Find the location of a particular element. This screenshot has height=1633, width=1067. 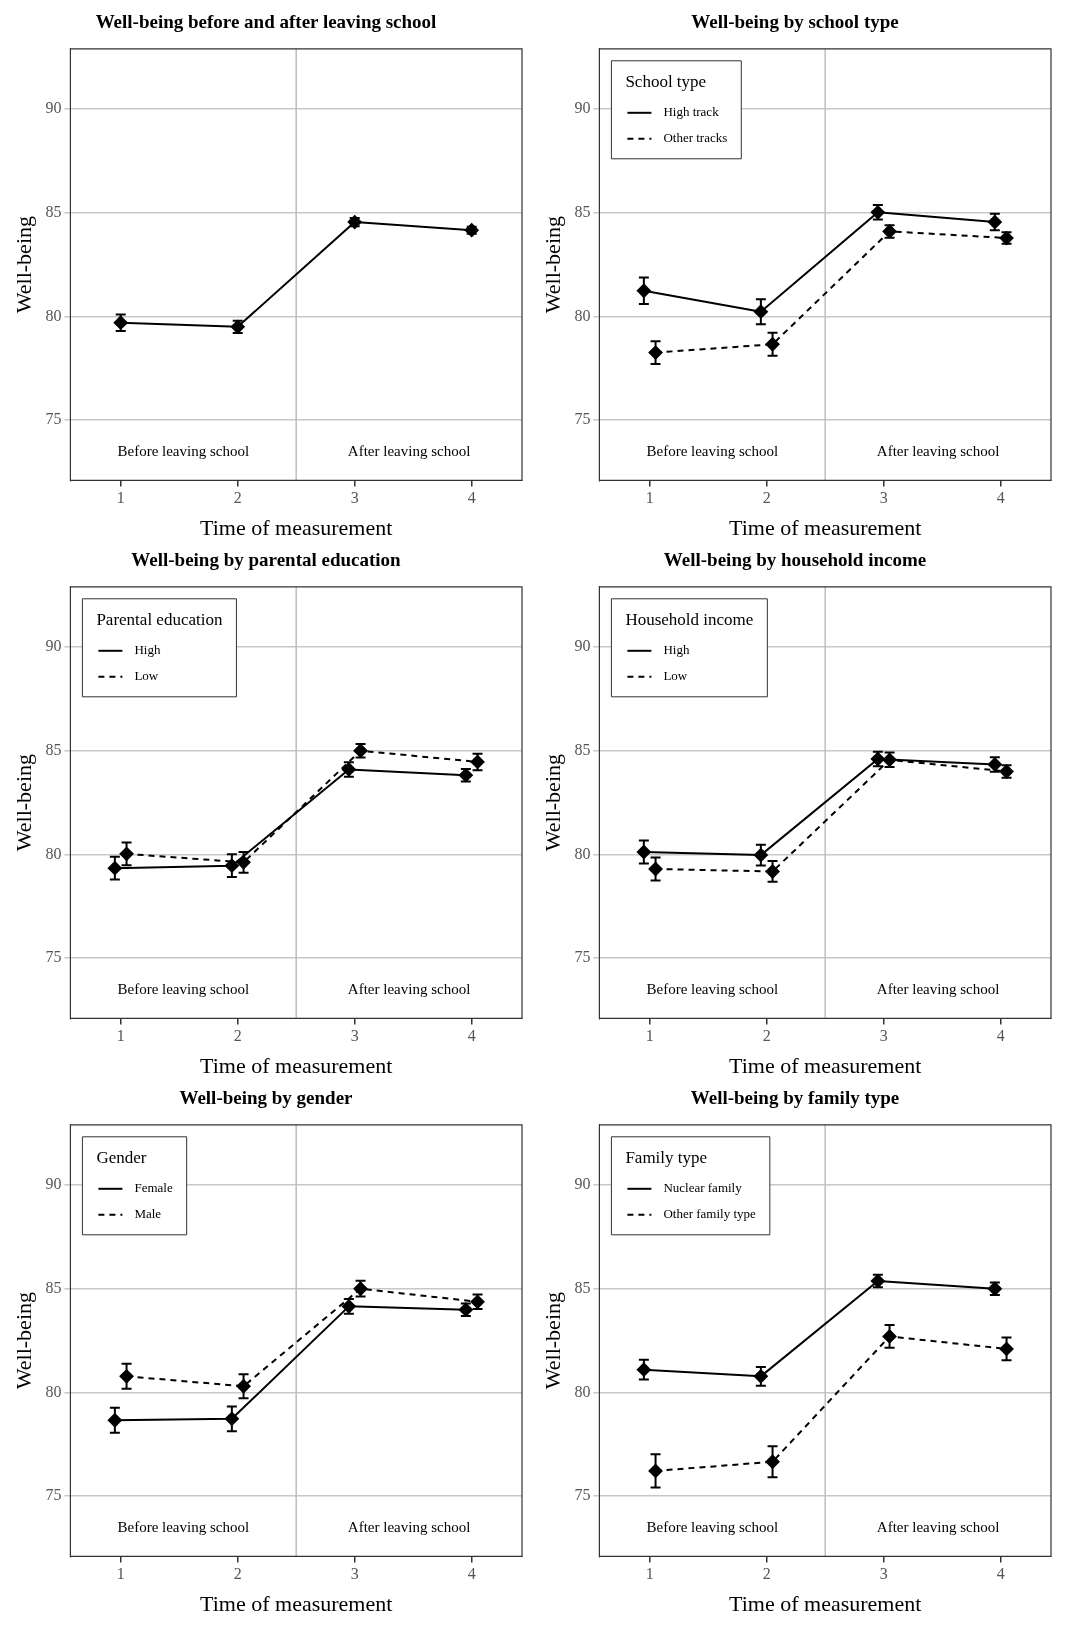

legend-title: Gender is located at coordinates (121, 1158).